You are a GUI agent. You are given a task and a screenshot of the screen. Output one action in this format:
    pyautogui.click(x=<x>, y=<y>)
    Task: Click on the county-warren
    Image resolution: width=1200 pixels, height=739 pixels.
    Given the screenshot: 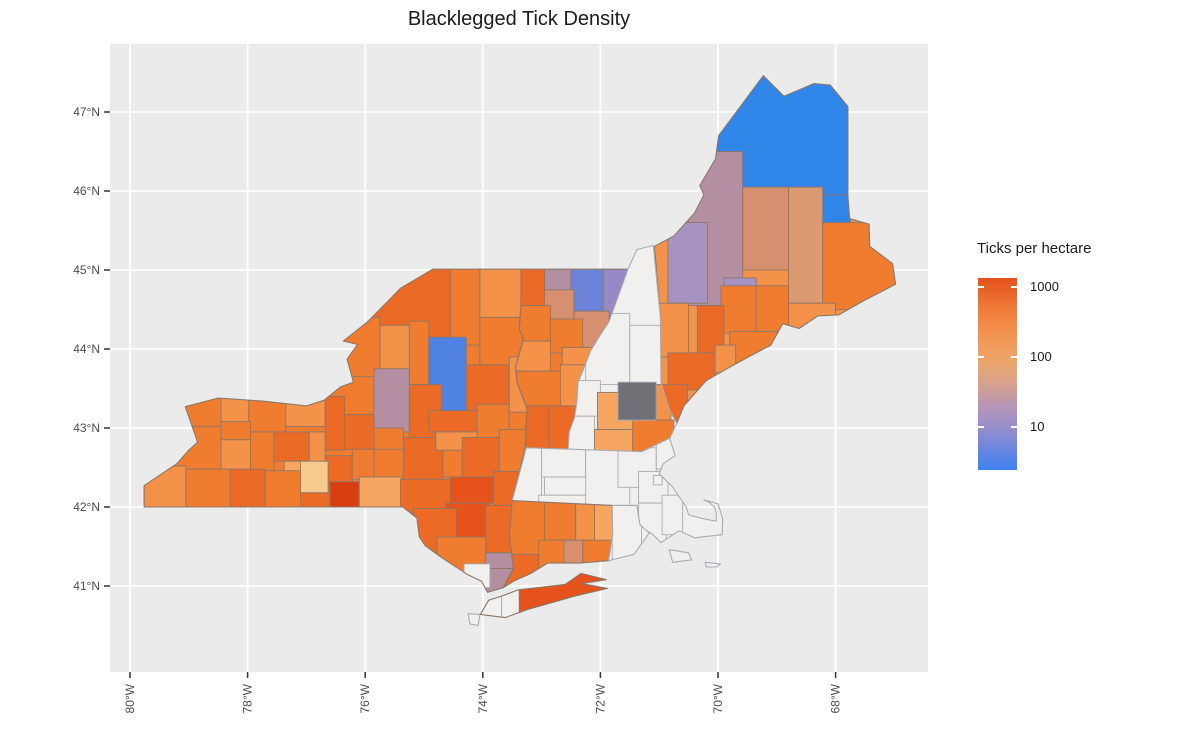 What is the action you would take?
    pyautogui.click(x=487, y=388)
    